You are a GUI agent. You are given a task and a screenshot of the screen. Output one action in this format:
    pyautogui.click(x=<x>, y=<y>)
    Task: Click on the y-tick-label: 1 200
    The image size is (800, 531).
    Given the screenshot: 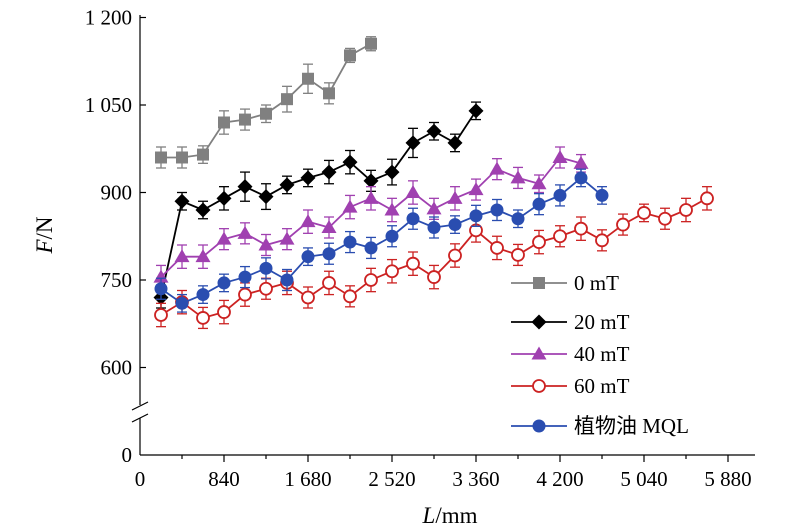 What is the action you would take?
    pyautogui.click(x=108, y=18)
    